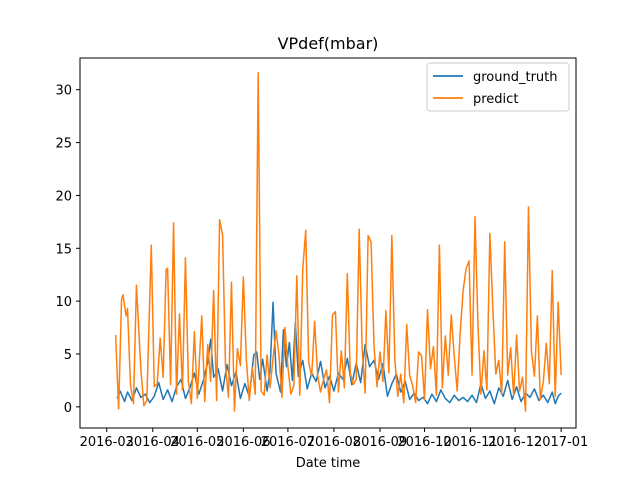 The width and height of the screenshot is (640, 480). What do you see at coordinates (68, 408) in the screenshot?
I see `y-tick-label: 0` at bounding box center [68, 408].